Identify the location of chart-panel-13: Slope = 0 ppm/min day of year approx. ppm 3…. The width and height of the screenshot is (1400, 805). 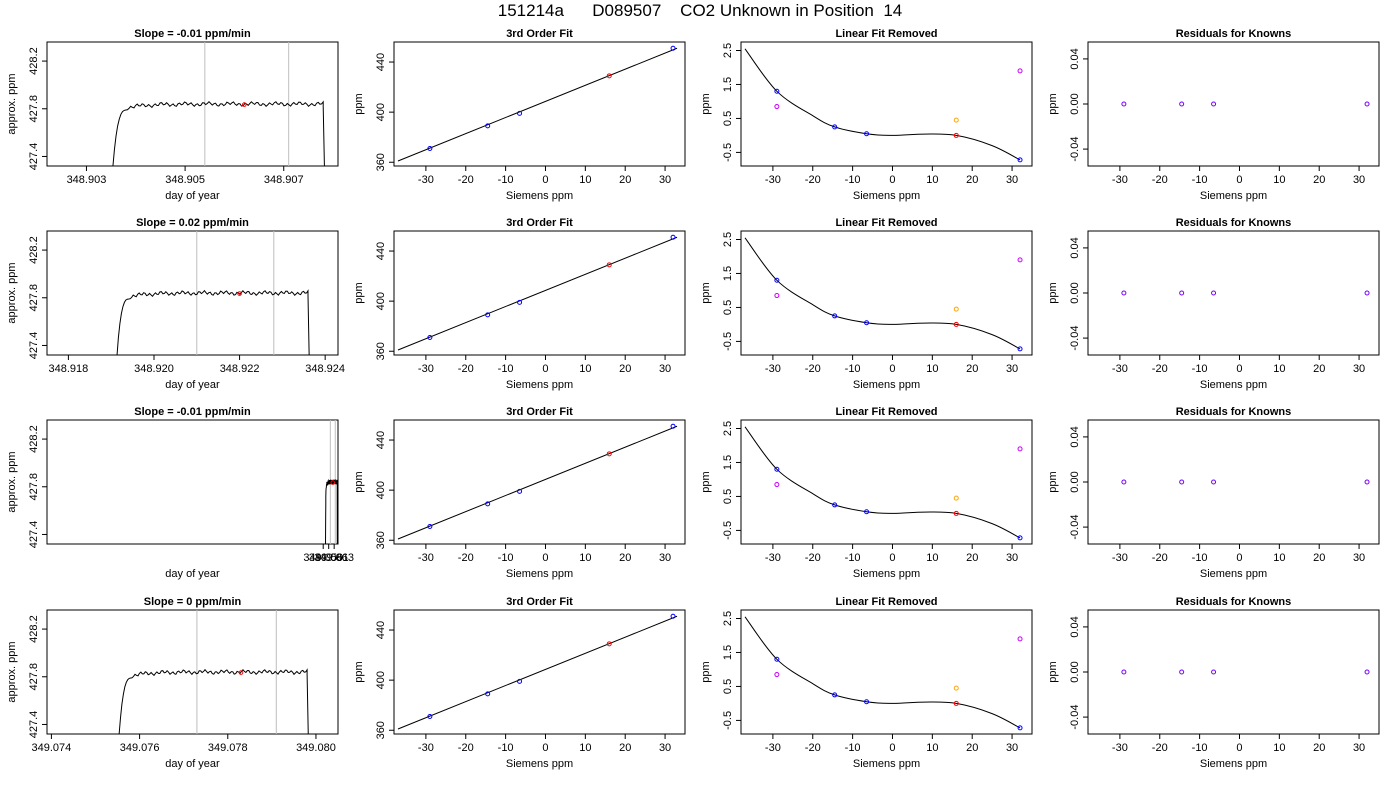
(172, 683).